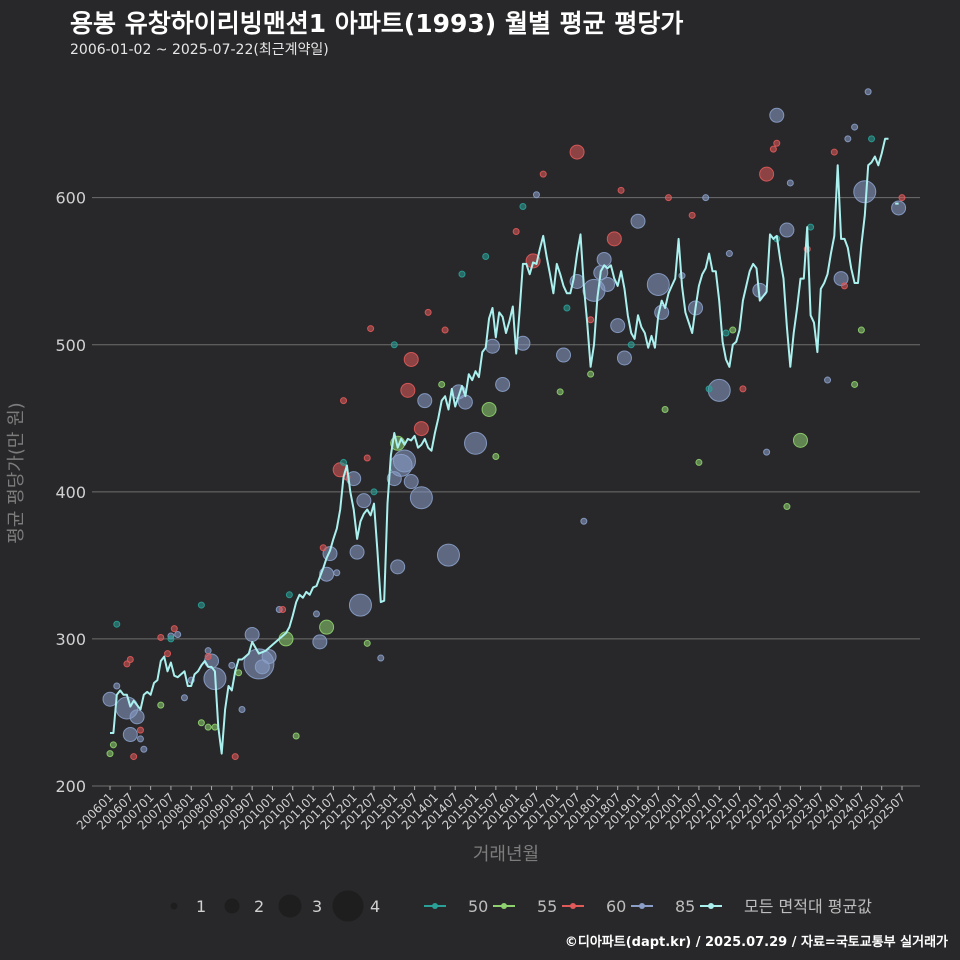 This screenshot has width=960, height=960. What do you see at coordinates (70, 492) in the screenshot?
I see `y-tick-label: 400` at bounding box center [70, 492].